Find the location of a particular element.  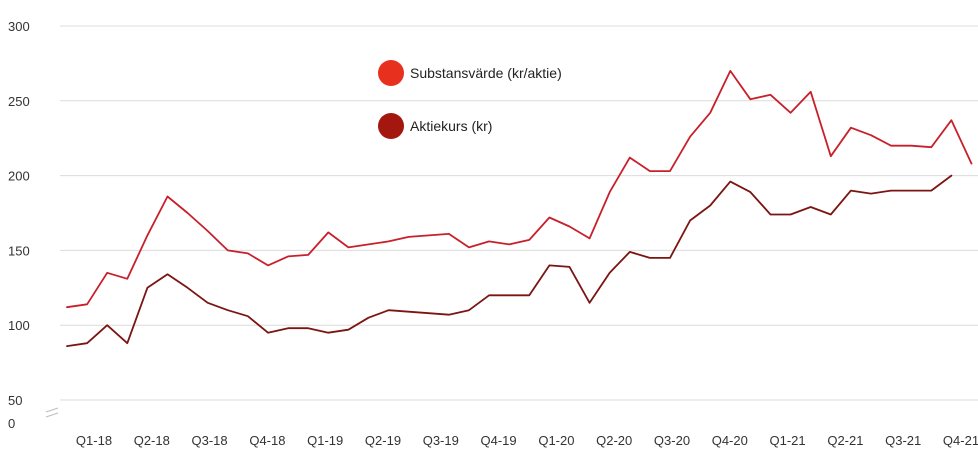

x-tick-label-q2-19: Q2-19 is located at coordinates (383, 440).